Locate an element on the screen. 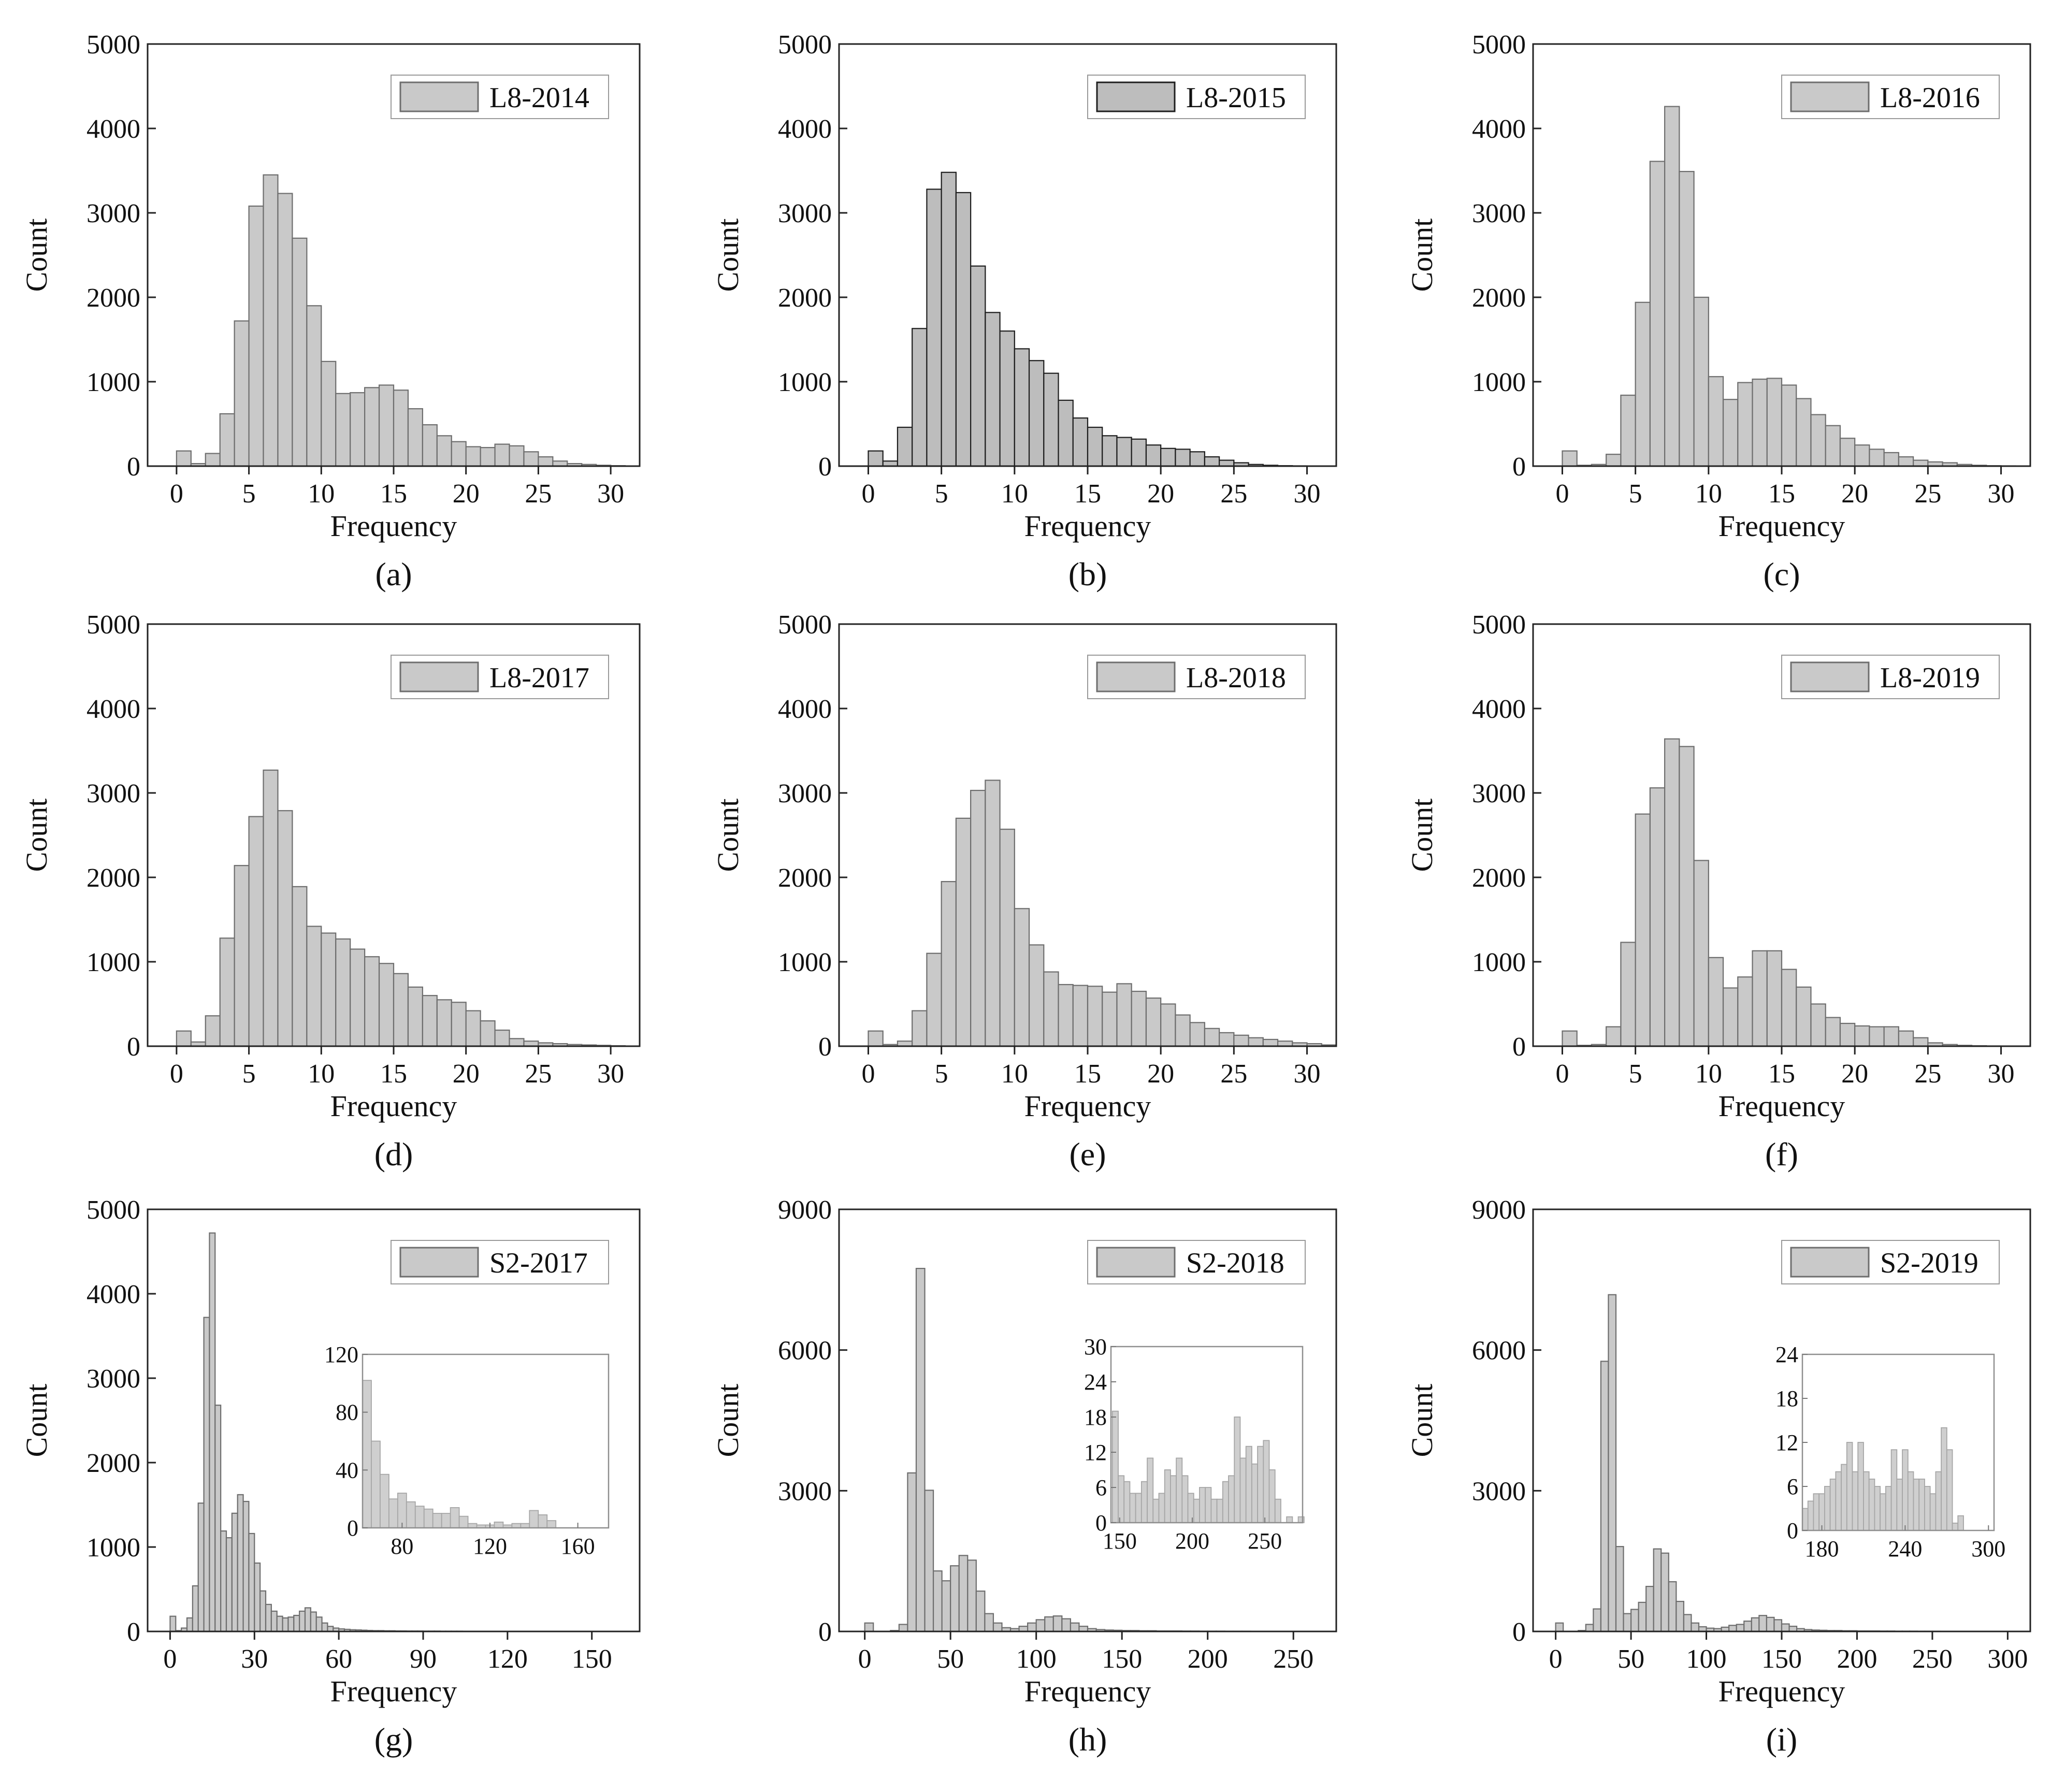  x-tick-label: 25 is located at coordinates (538, 1074).